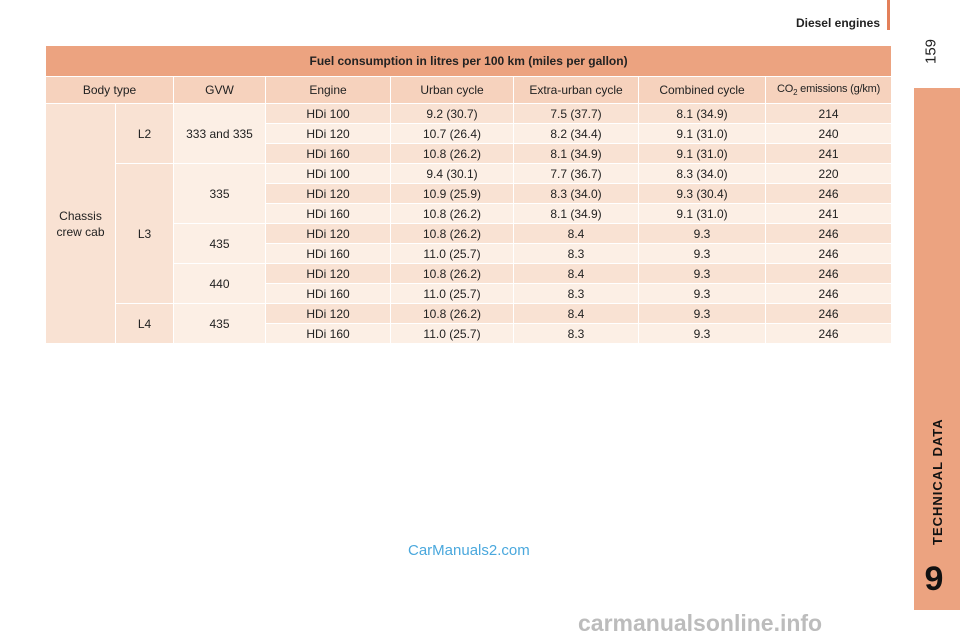 This screenshot has width=960, height=640. What do you see at coordinates (576, 90) in the screenshot?
I see `column-header-extra-urban-cycle: Extra-urban cycle` at bounding box center [576, 90].